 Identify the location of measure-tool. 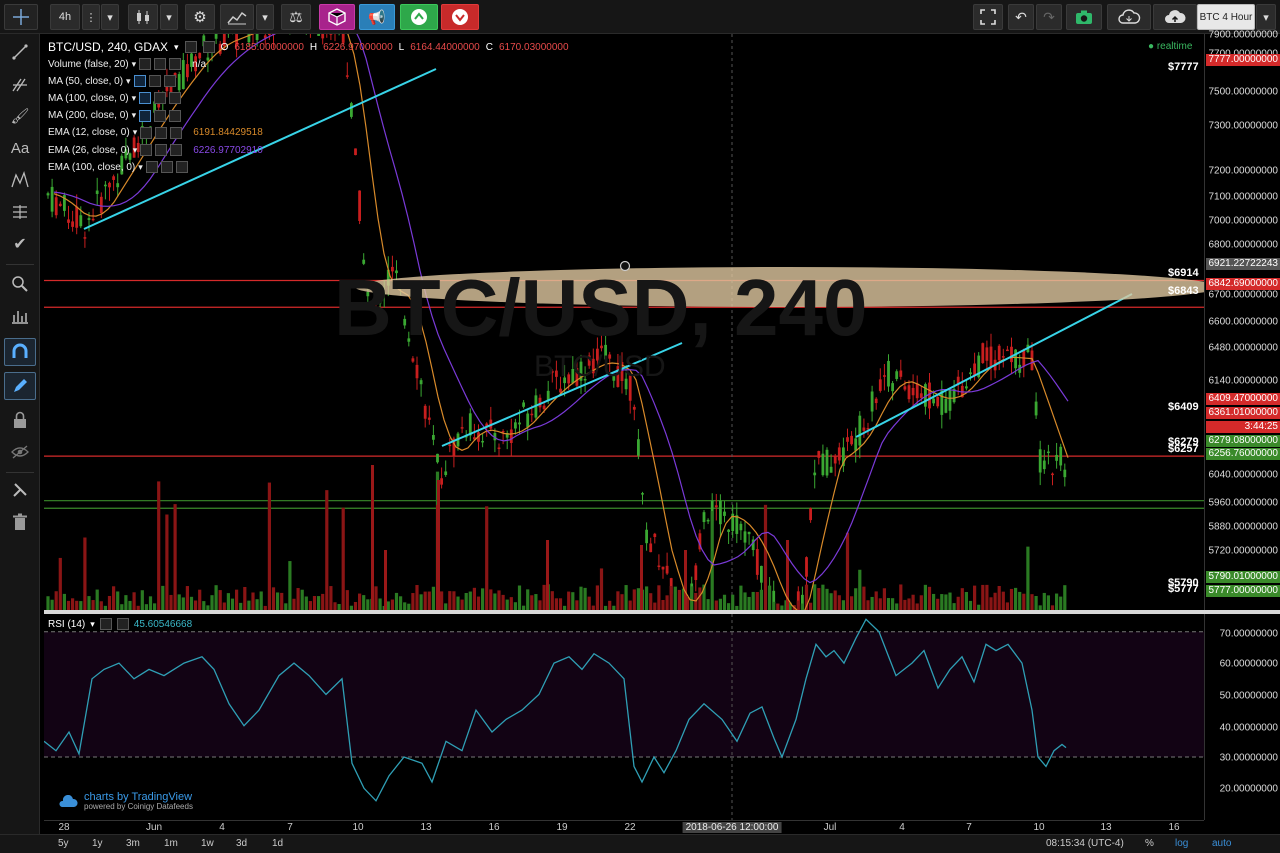
(20, 212).